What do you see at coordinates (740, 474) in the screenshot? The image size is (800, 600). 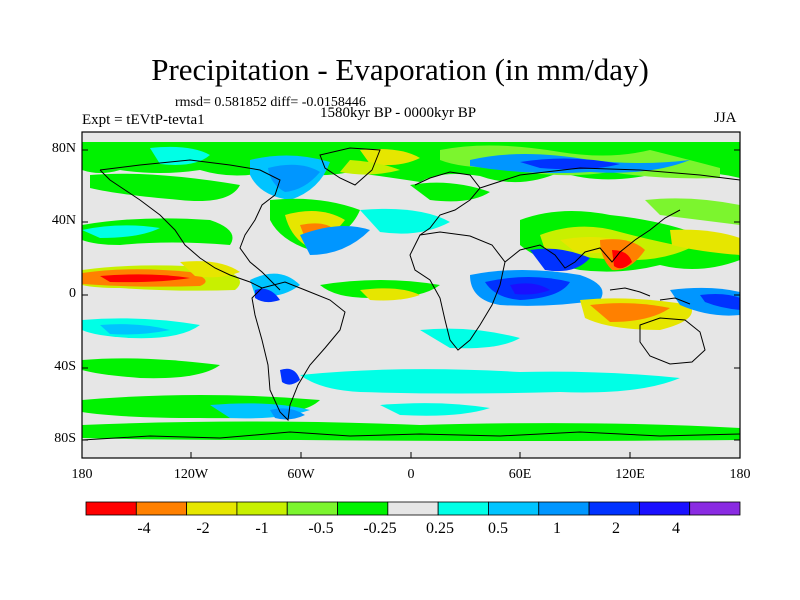 I see `lon-label-180e: 180` at bounding box center [740, 474].